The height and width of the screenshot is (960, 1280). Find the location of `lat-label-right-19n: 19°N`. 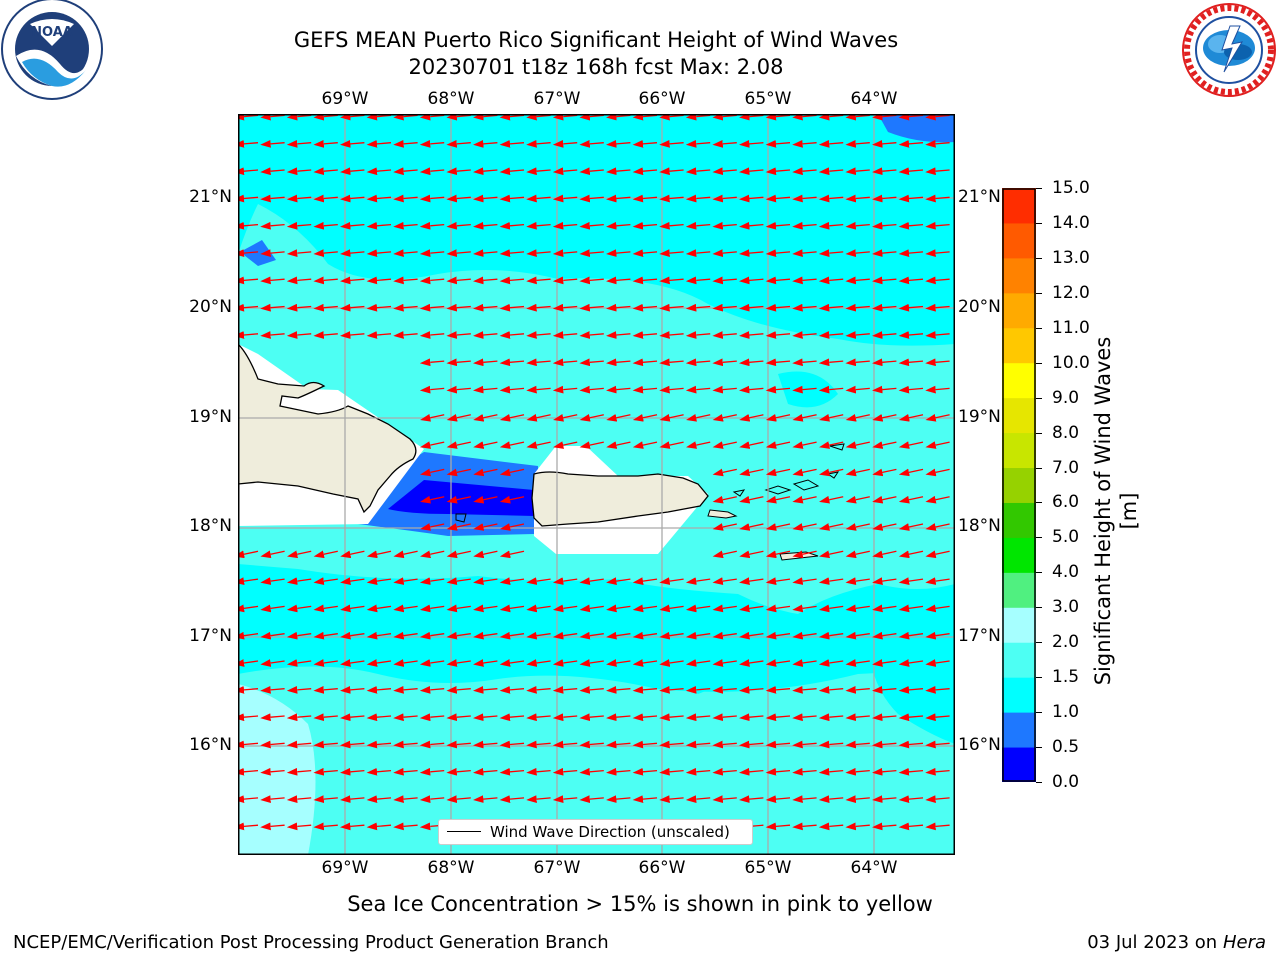

lat-label-right-19n: 19°N is located at coordinates (979, 417).